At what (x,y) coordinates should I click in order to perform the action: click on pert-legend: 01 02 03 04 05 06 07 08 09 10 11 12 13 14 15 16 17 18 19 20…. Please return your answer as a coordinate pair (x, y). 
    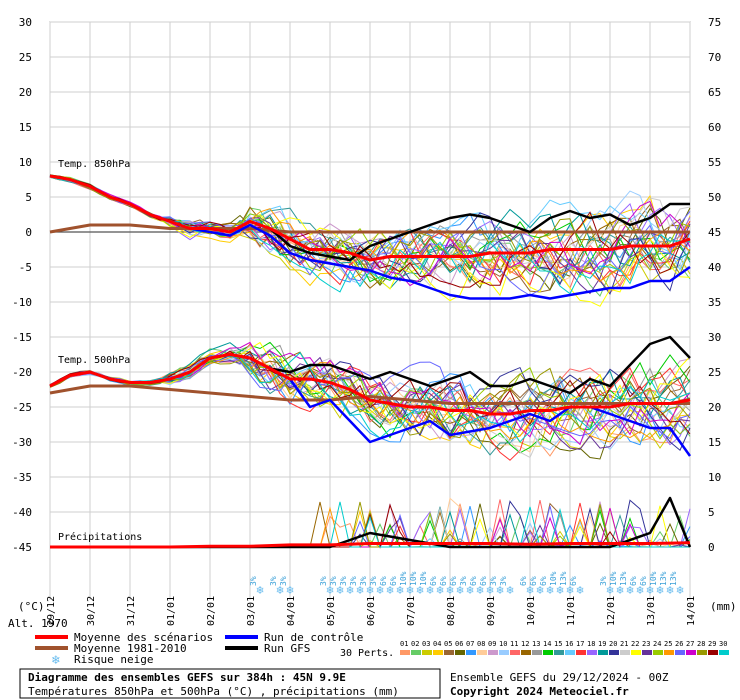
    Looking at the image, I should click on (564, 647).